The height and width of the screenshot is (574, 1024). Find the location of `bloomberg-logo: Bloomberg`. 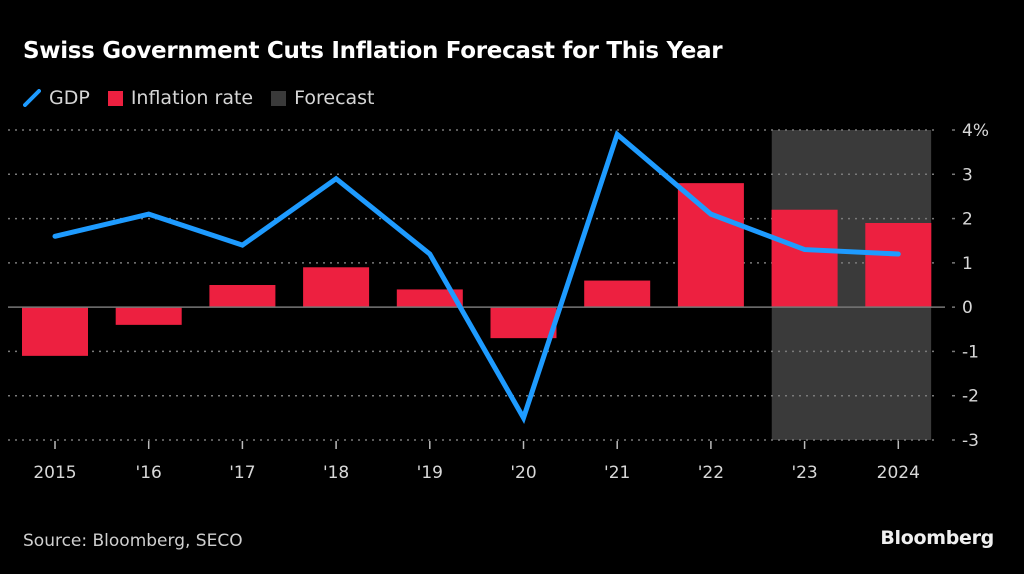

bloomberg-logo: Bloomberg is located at coordinates (937, 538).